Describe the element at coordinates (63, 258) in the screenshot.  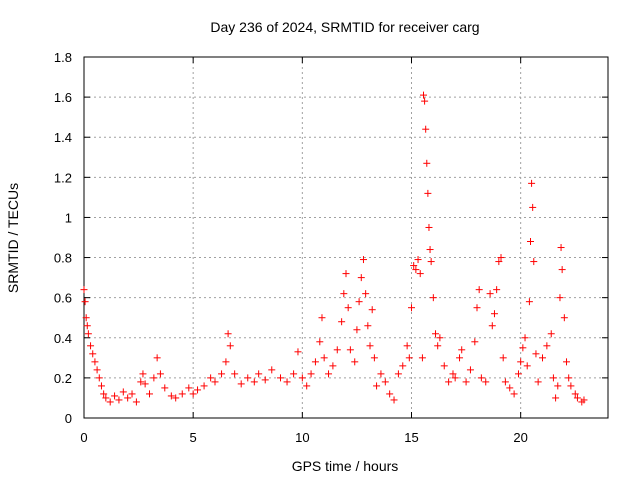
I see `y-tick-label: 0.8` at that location.